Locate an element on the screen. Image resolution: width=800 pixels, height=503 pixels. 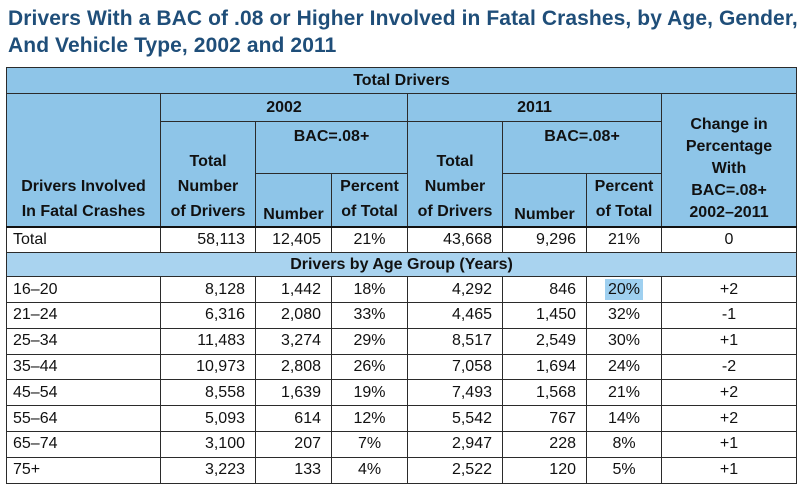
table-row: 65–74 3,100 207 7% 2,947 228 8% +1 is located at coordinates (401, 444).